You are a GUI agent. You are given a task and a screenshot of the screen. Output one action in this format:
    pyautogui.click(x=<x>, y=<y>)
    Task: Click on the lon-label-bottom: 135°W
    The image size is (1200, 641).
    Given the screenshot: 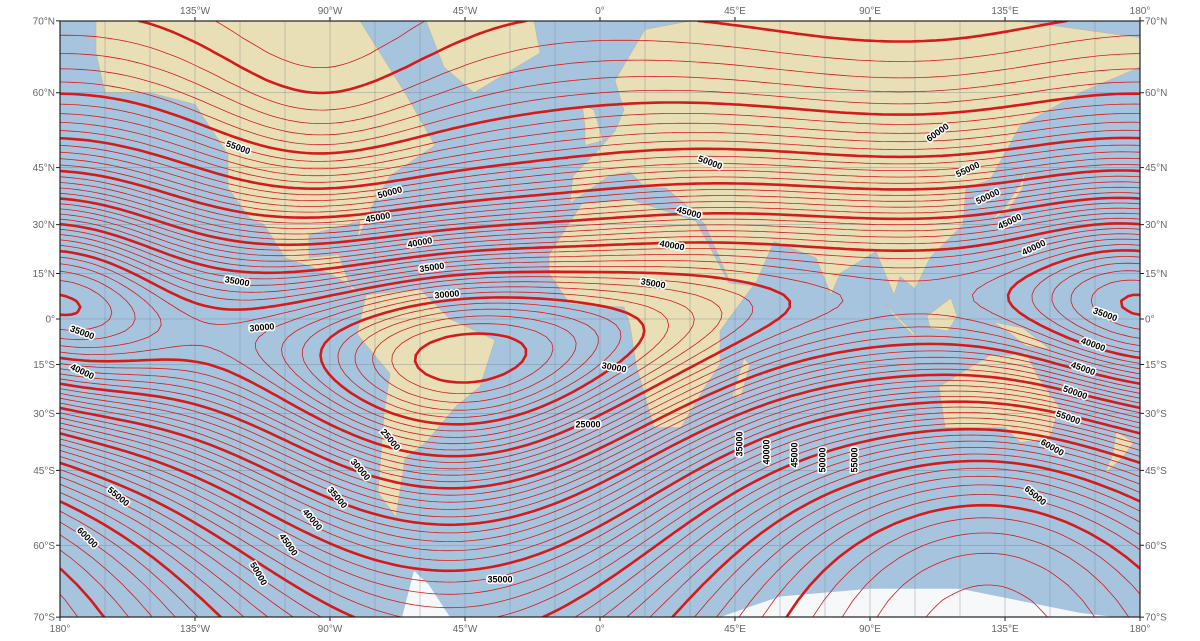 What is the action you would take?
    pyautogui.click(x=195, y=629)
    